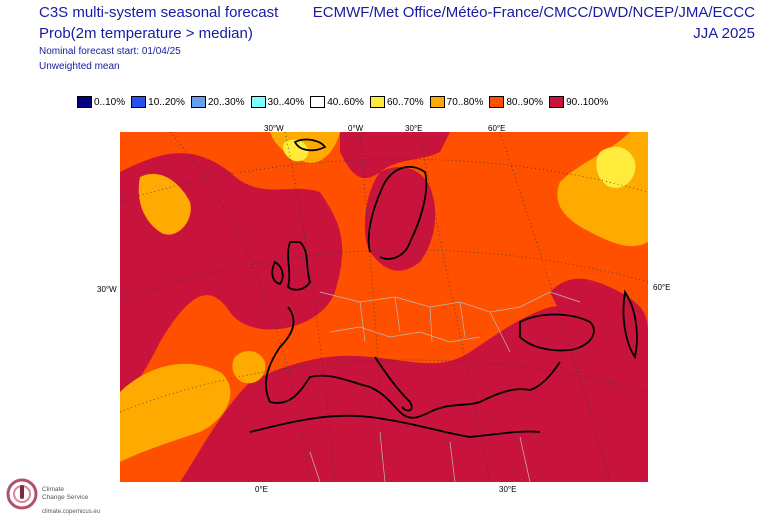  What do you see at coordinates (79, 66) in the screenshot?
I see `weighting-text: Unweighted mean` at bounding box center [79, 66].